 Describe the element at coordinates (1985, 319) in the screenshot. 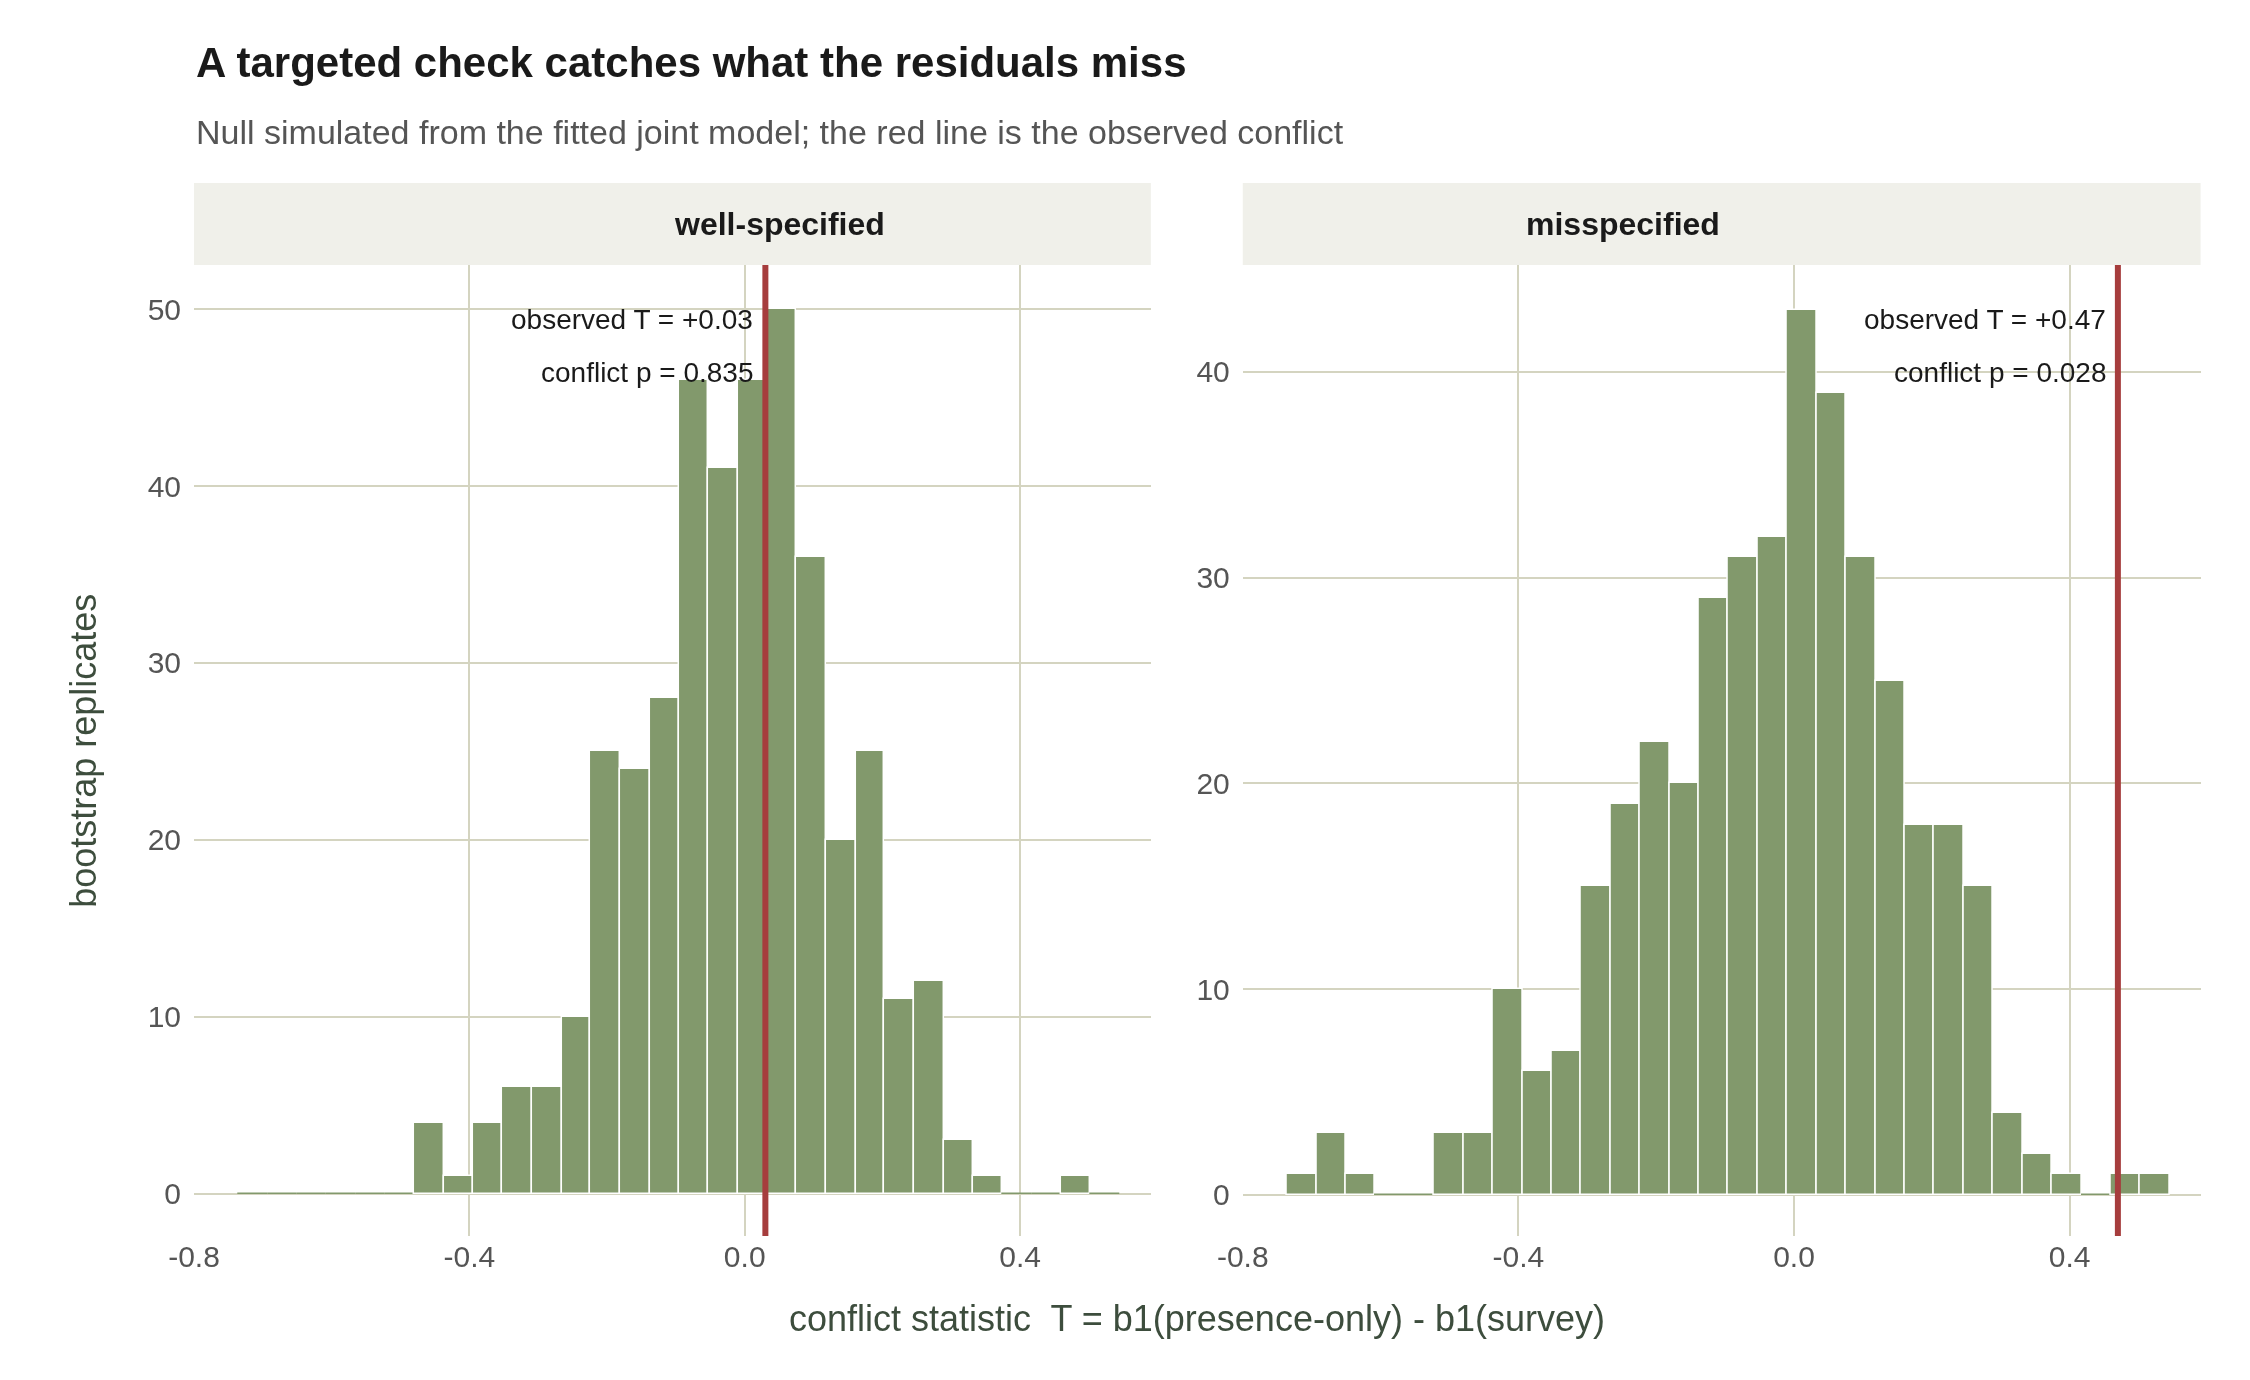

I see `ref-line-label: observed T = +0.47` at that location.